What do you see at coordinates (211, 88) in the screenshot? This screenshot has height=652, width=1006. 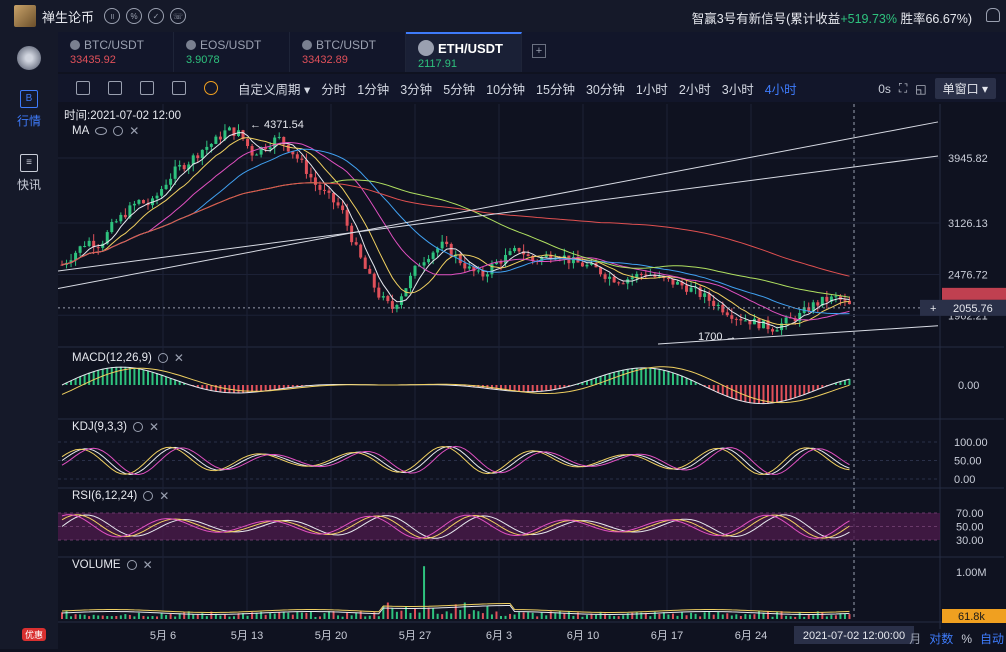 I see `coin-icon` at bounding box center [211, 88].